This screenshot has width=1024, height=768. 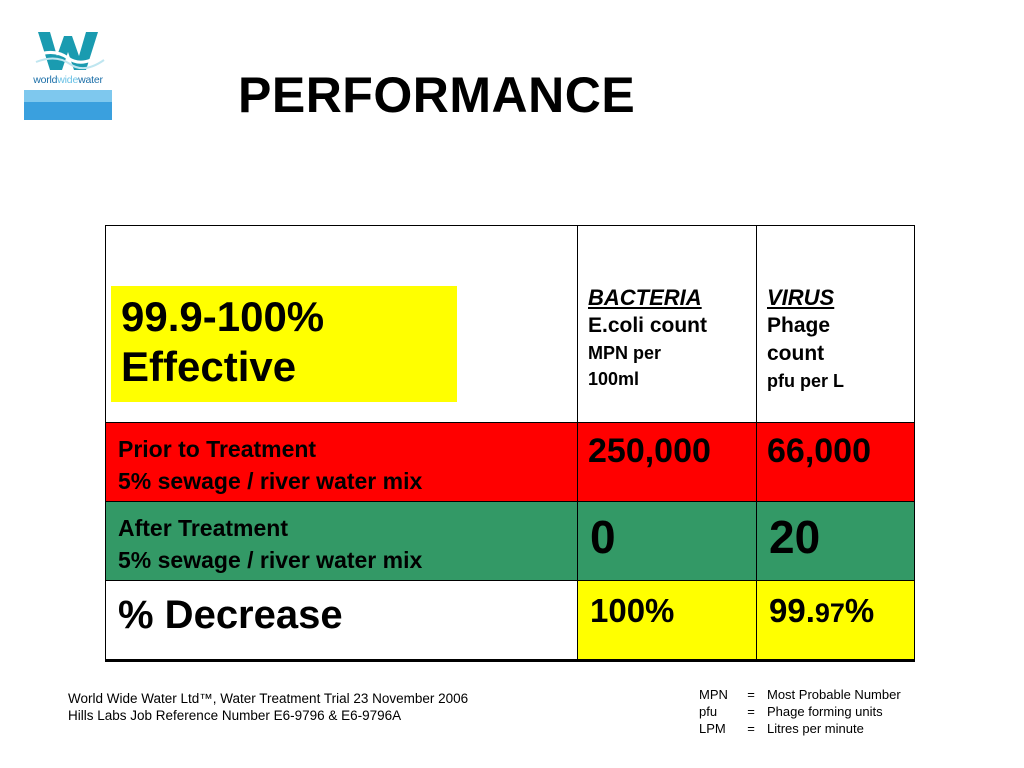 What do you see at coordinates (223, 316) in the screenshot?
I see `effectiveness-percent: 99.9-100%` at bounding box center [223, 316].